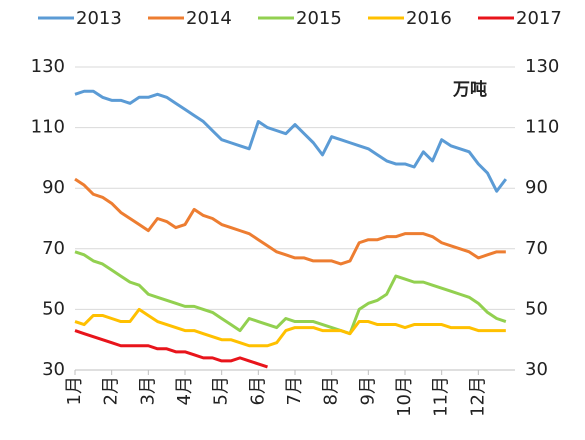  I want to click on y2-tick-label: 70, so click(536, 248).